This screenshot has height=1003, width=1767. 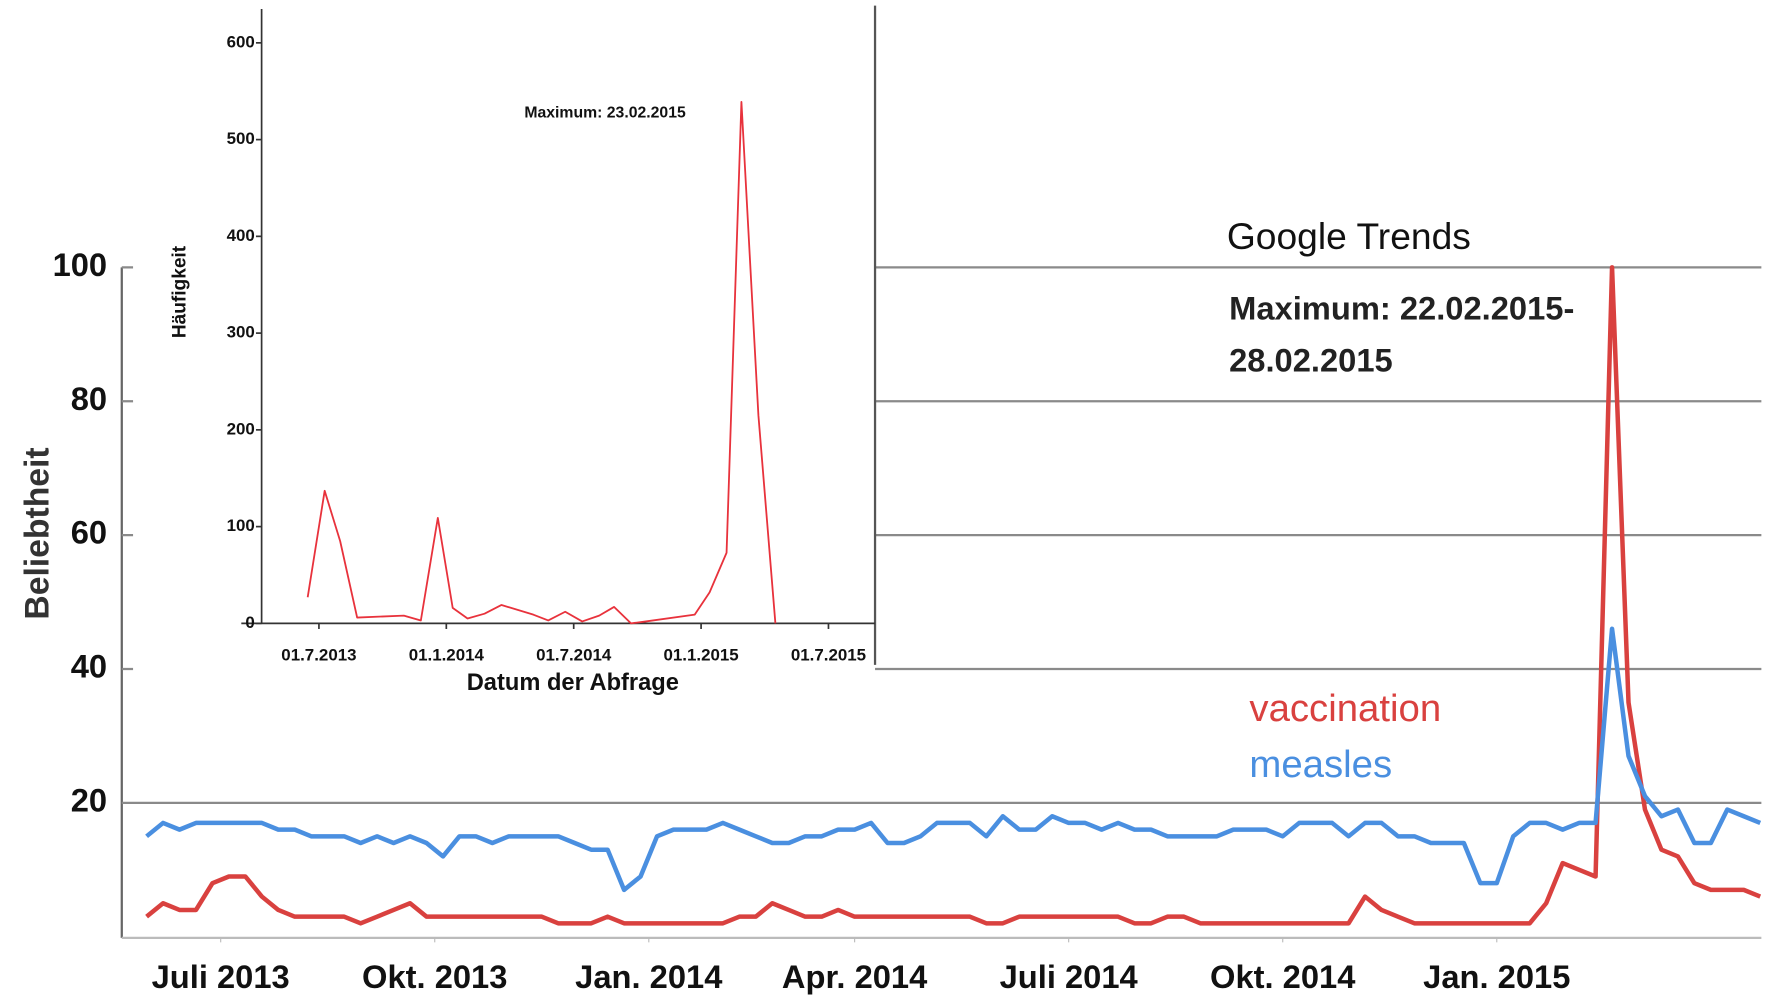 What do you see at coordinates (318, 654) in the screenshot?
I see `x-tick-label: 01.7.2013` at bounding box center [318, 654].